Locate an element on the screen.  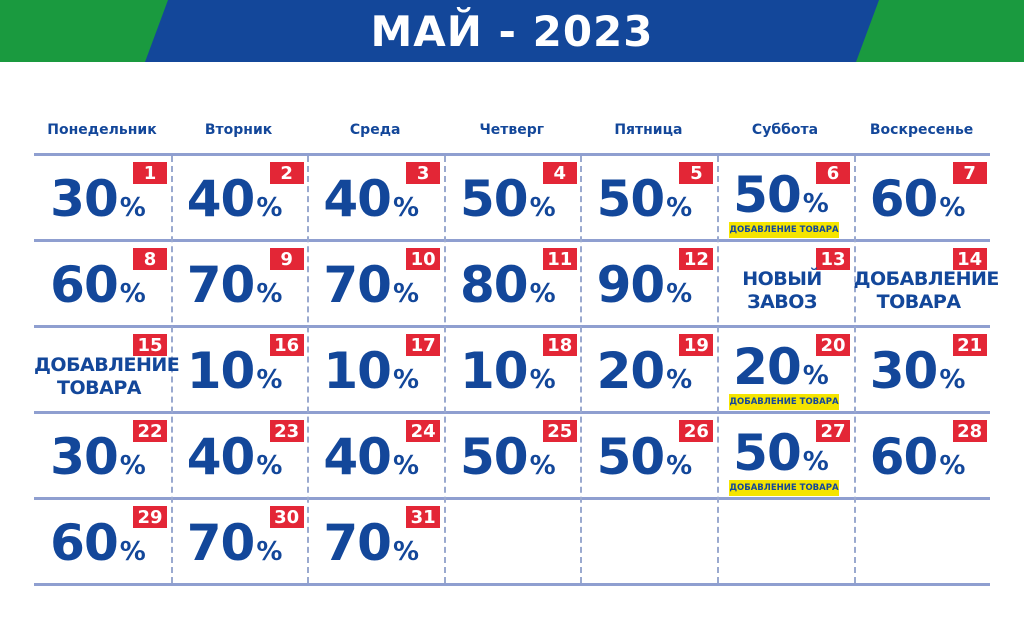
day-number-badge: 7 is located at coordinates (969, 173).